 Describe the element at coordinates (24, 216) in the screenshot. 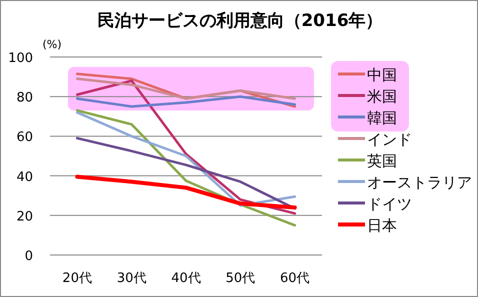

I see `y-tick-label: 20` at that location.